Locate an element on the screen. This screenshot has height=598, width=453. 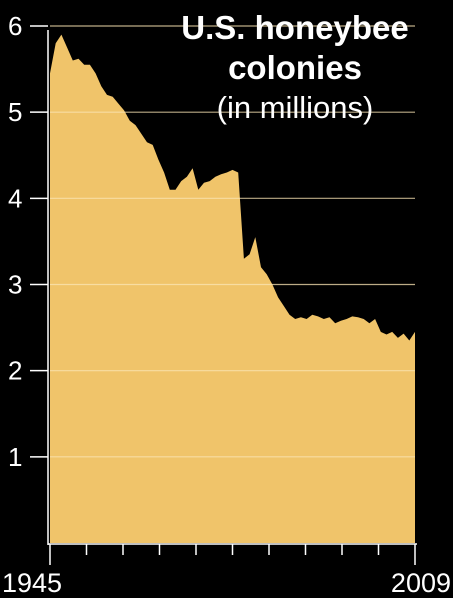
chart-subtitle: (in millions) is located at coordinates (295, 107).